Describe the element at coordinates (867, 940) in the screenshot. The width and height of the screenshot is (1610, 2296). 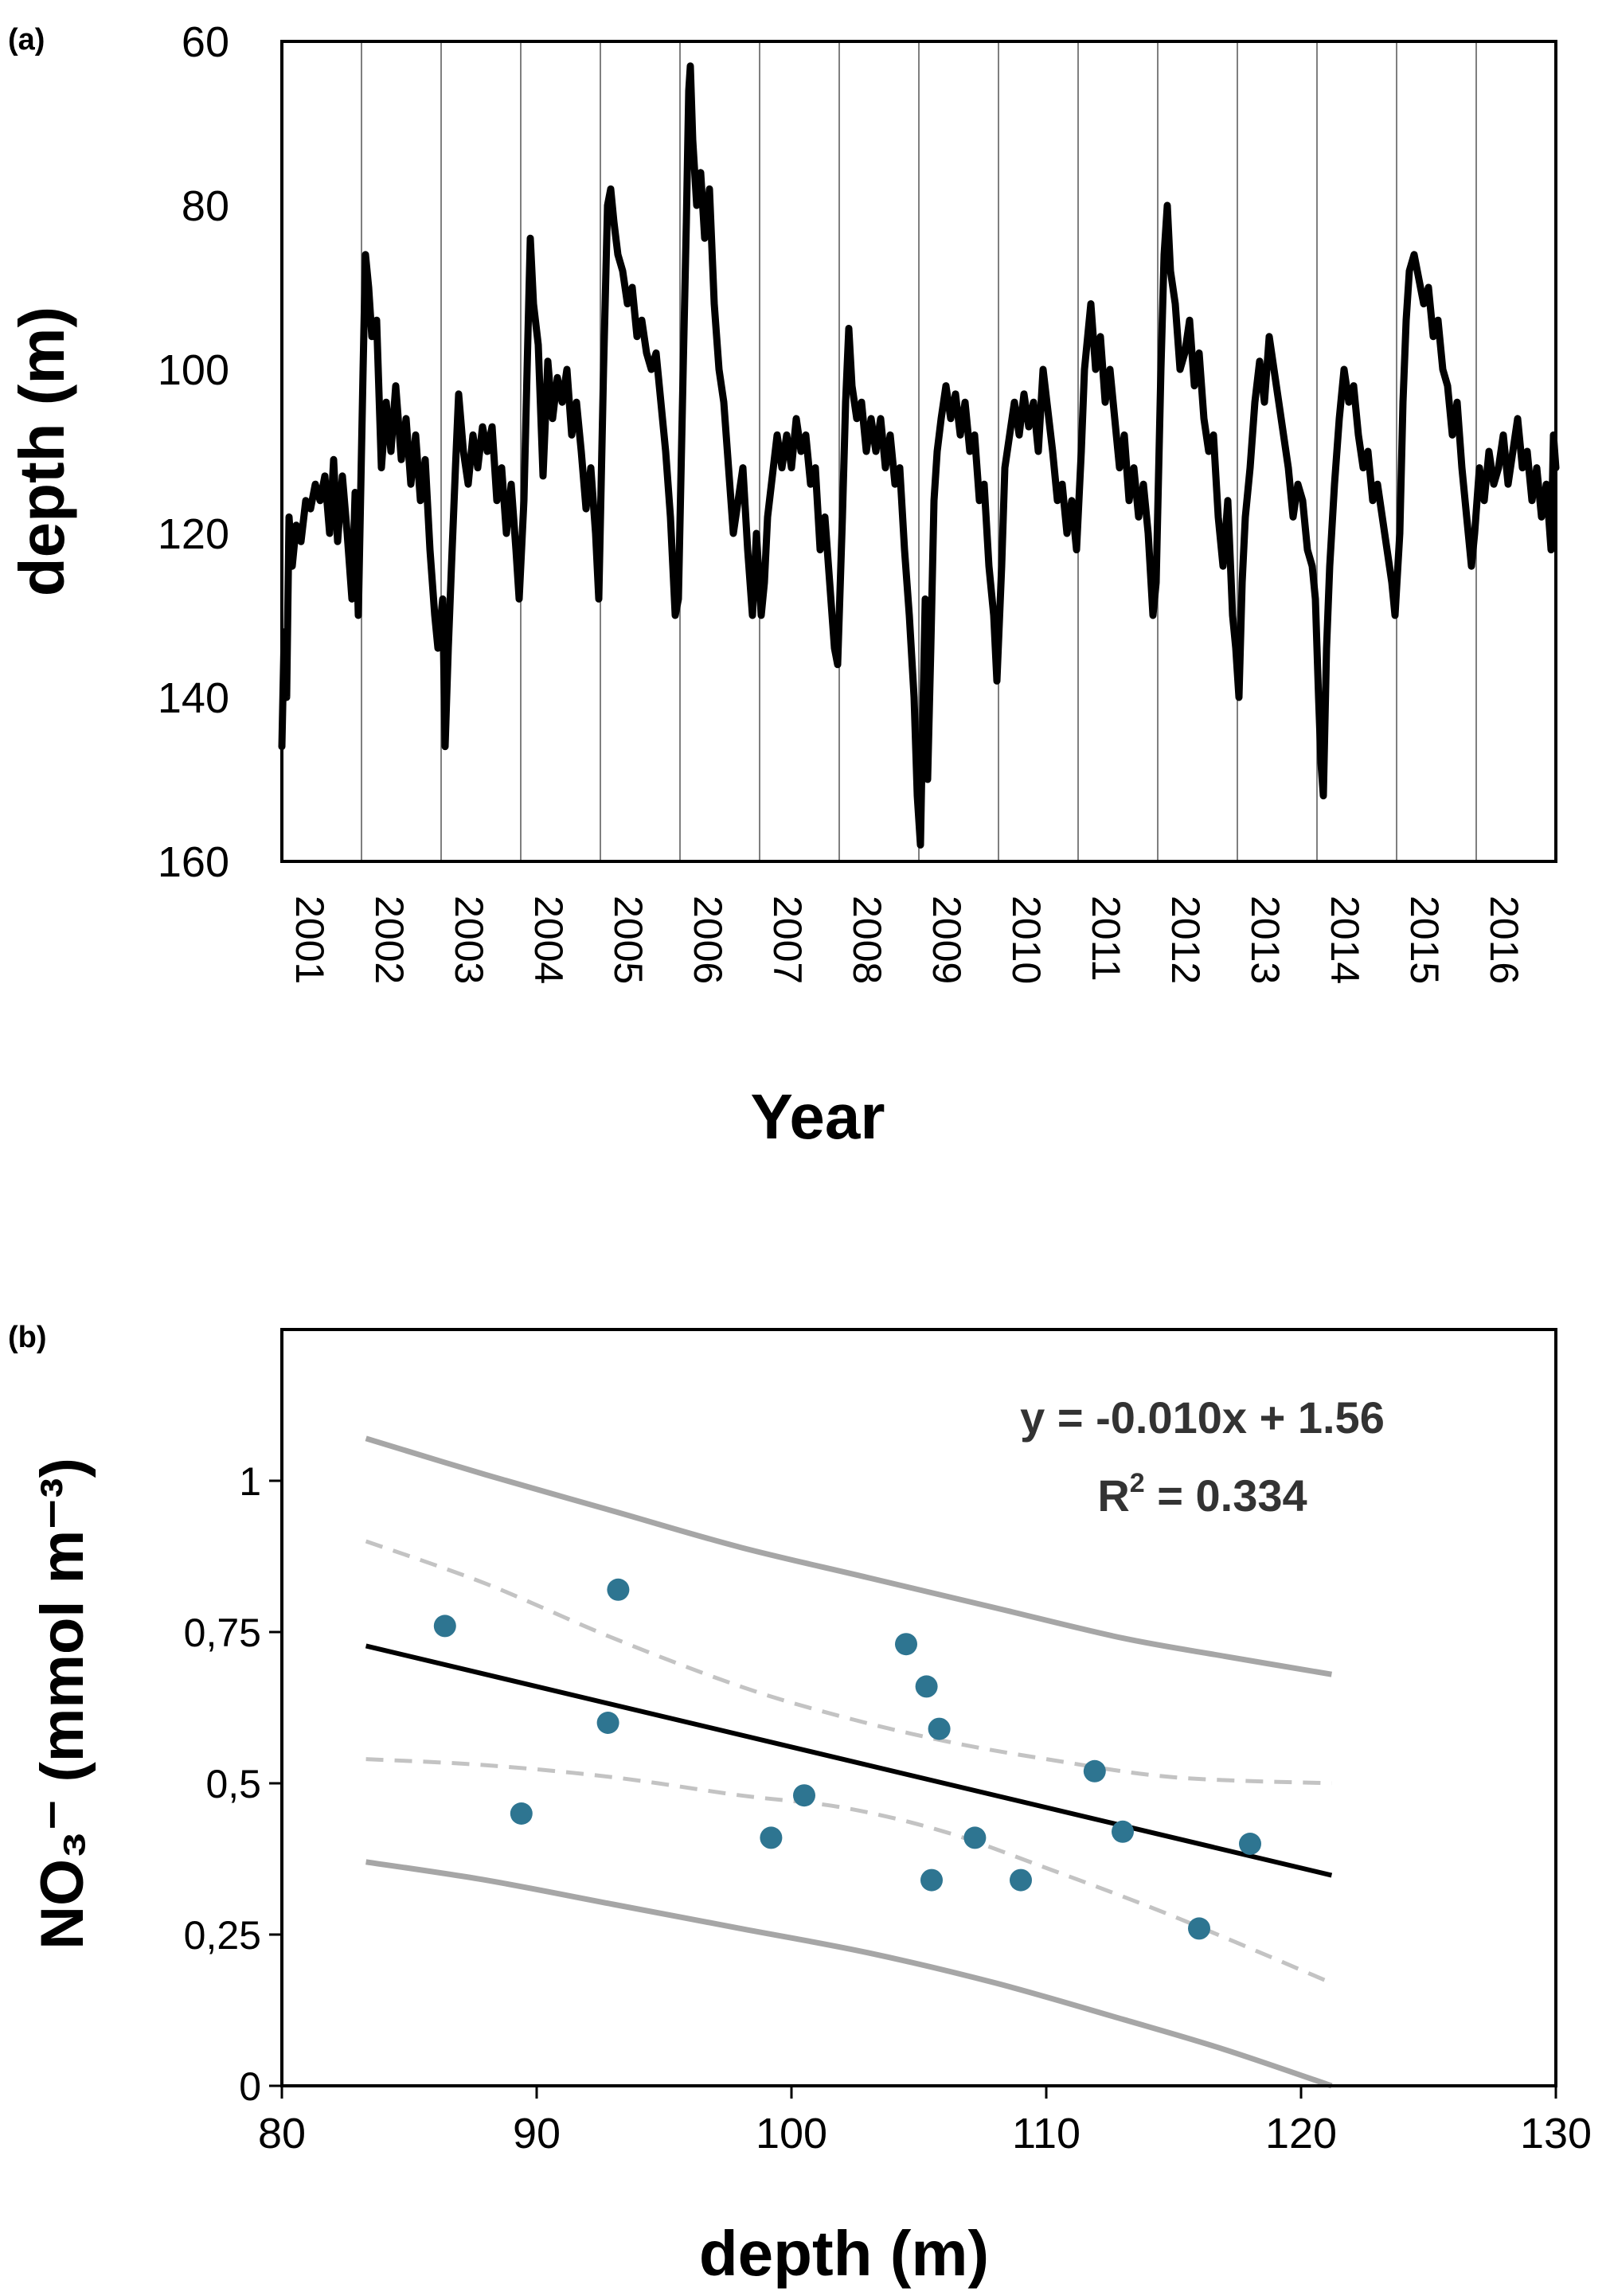
I see `x-tick-label: 2008` at that location.